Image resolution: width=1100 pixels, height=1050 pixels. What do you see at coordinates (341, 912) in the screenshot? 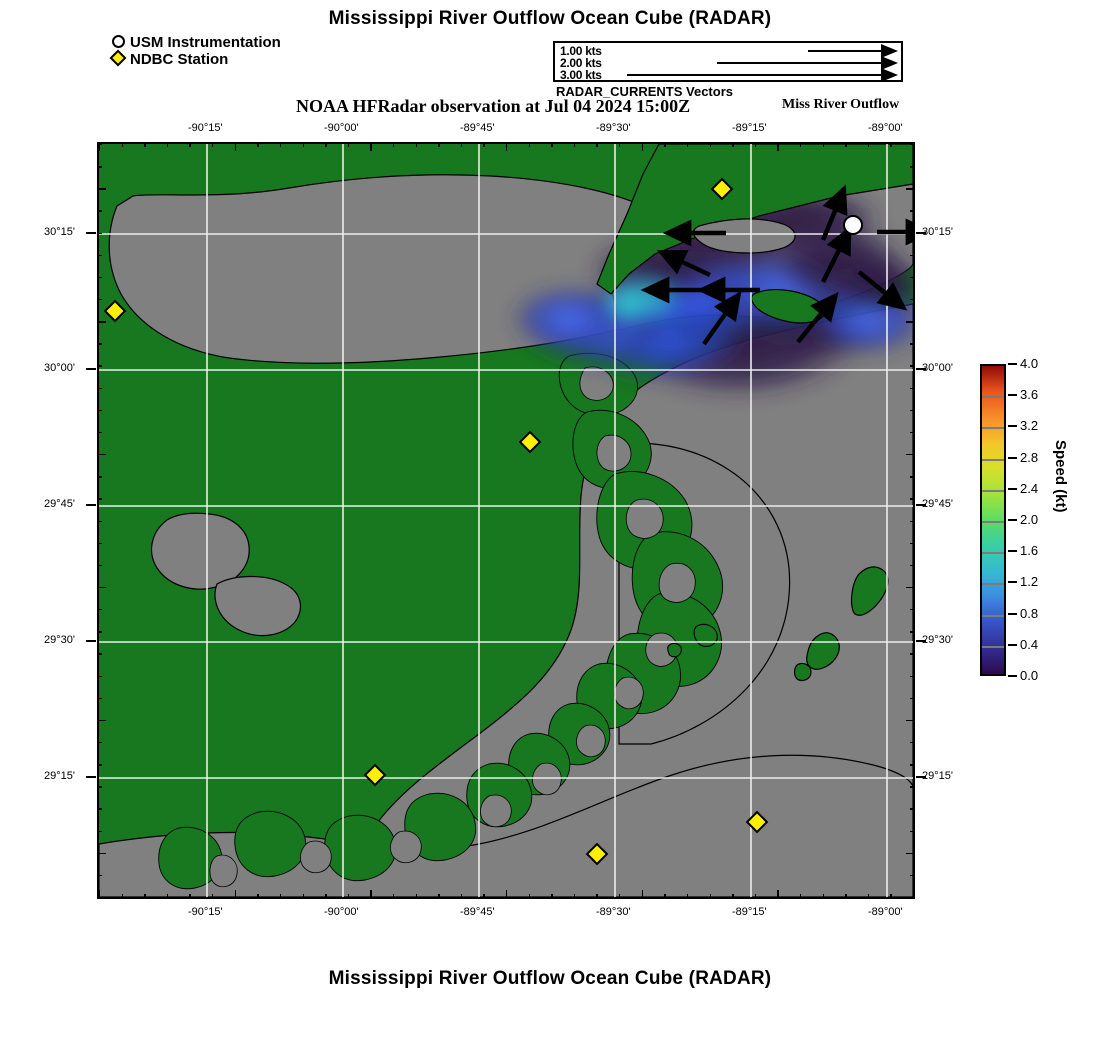
I see `x-axis-label-bottom-1: -90°00'` at bounding box center [341, 912].